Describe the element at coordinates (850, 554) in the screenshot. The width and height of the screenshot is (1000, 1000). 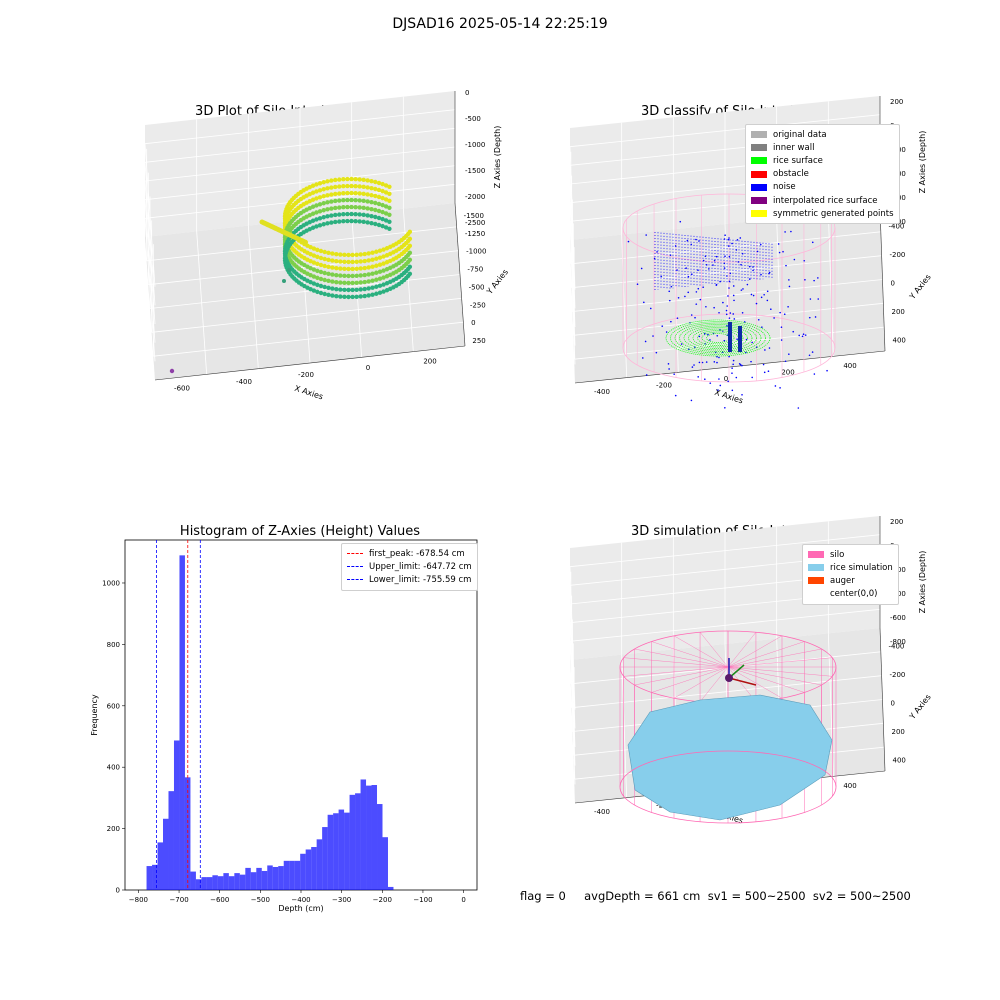
I see `simulation-legend-entry: silo` at that location.